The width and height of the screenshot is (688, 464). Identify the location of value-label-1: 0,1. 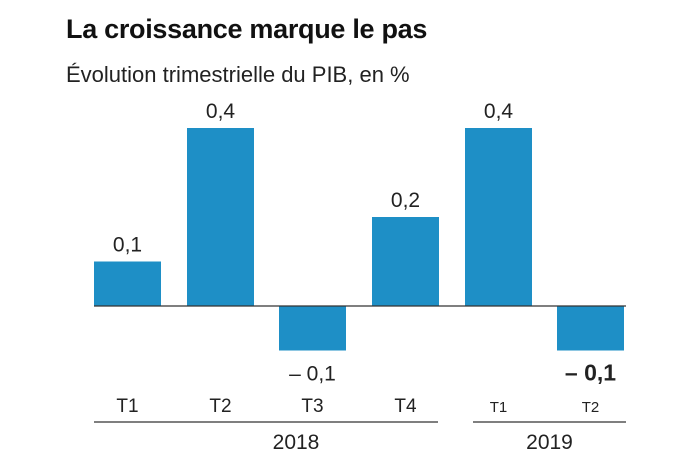
(127, 245).